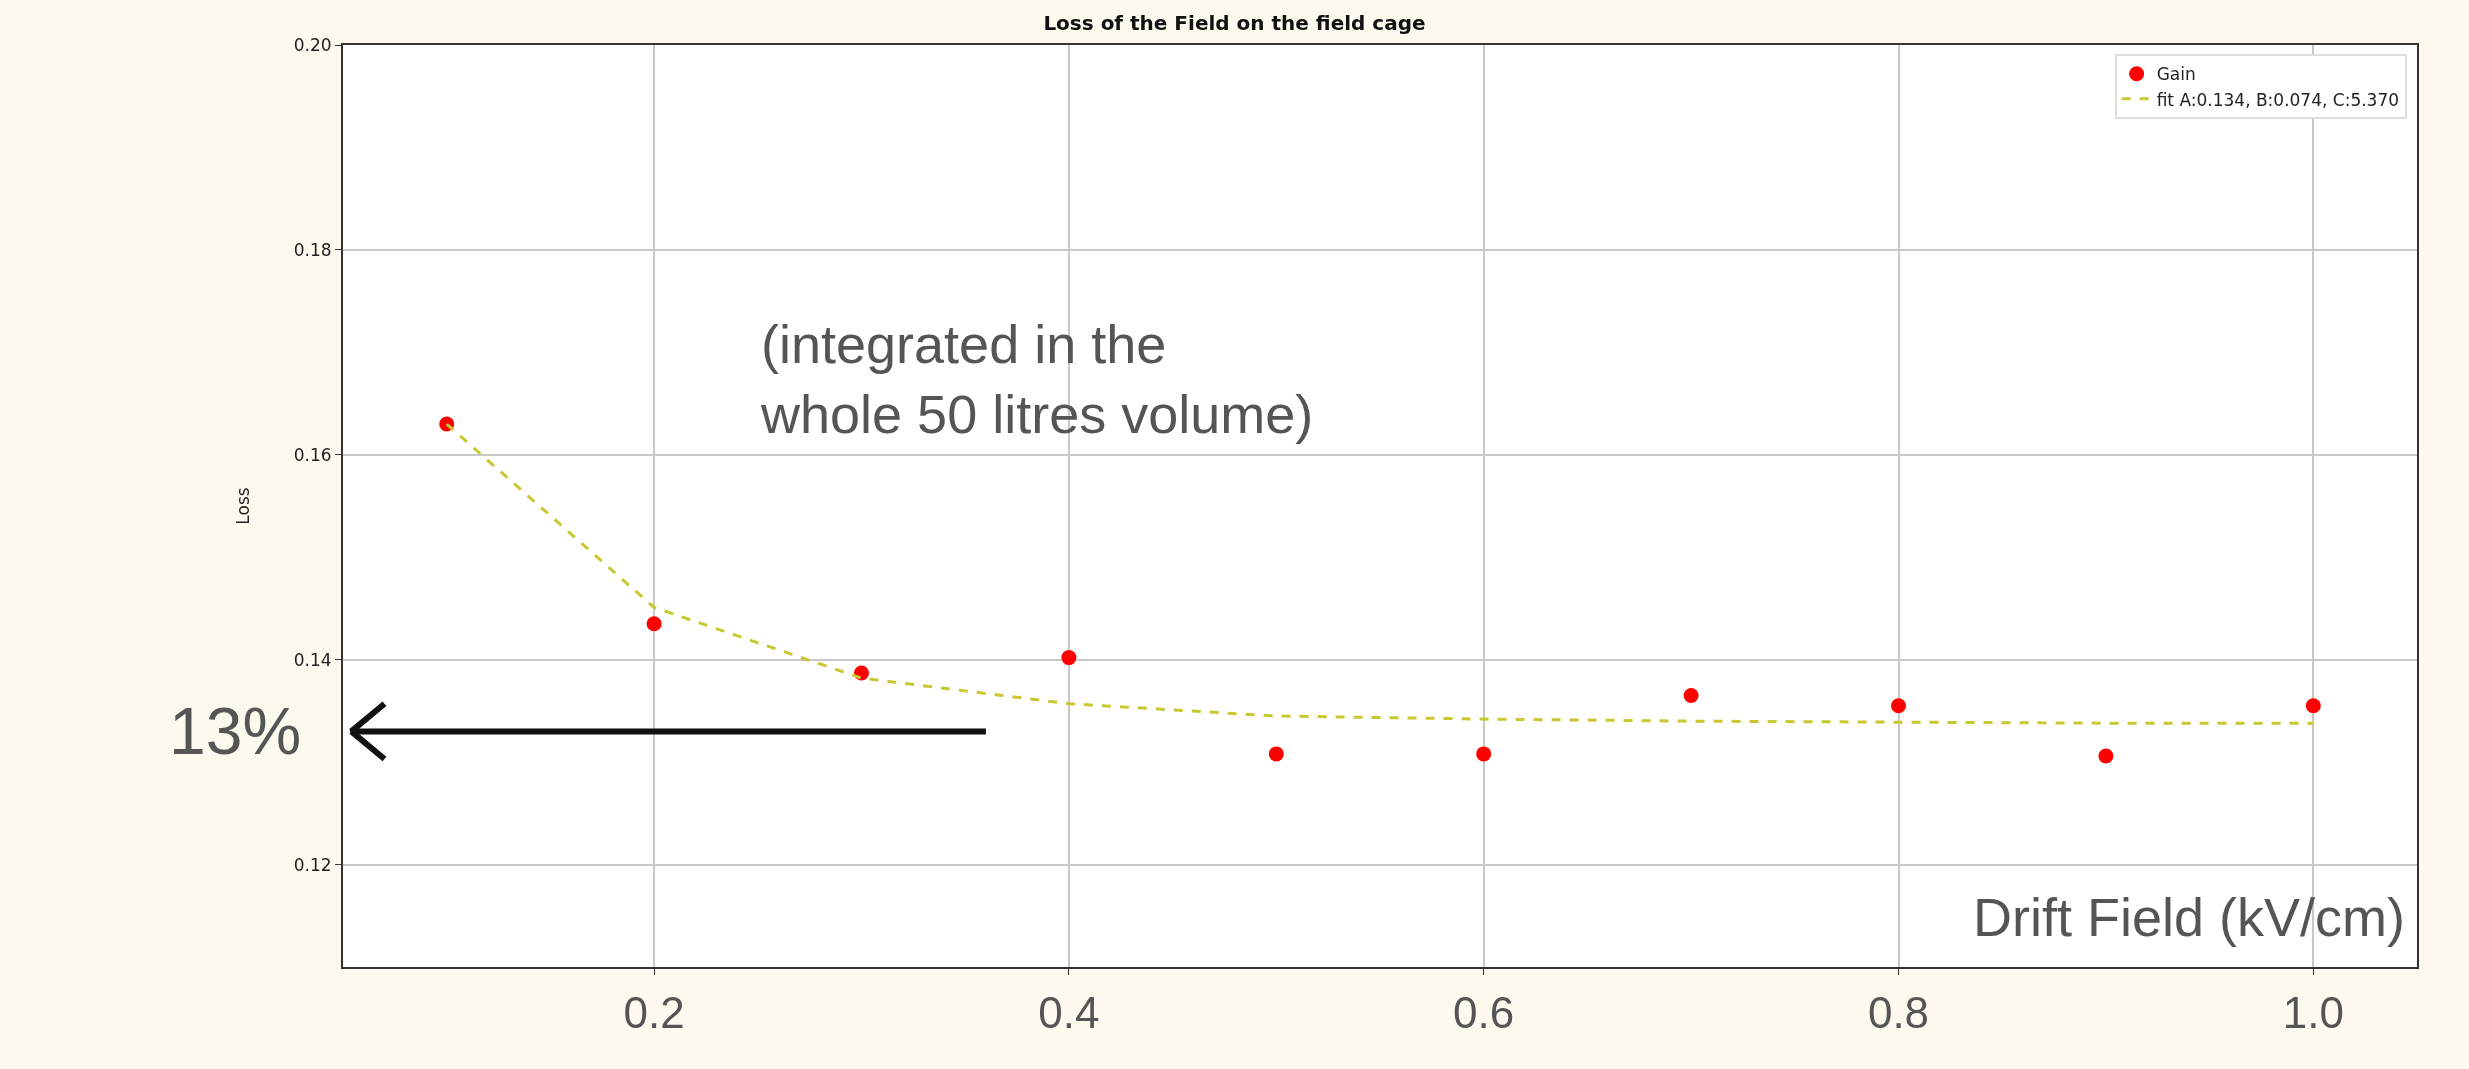  What do you see at coordinates (312, 454) in the screenshot?
I see `y-tick-label: 0.16` at bounding box center [312, 454].